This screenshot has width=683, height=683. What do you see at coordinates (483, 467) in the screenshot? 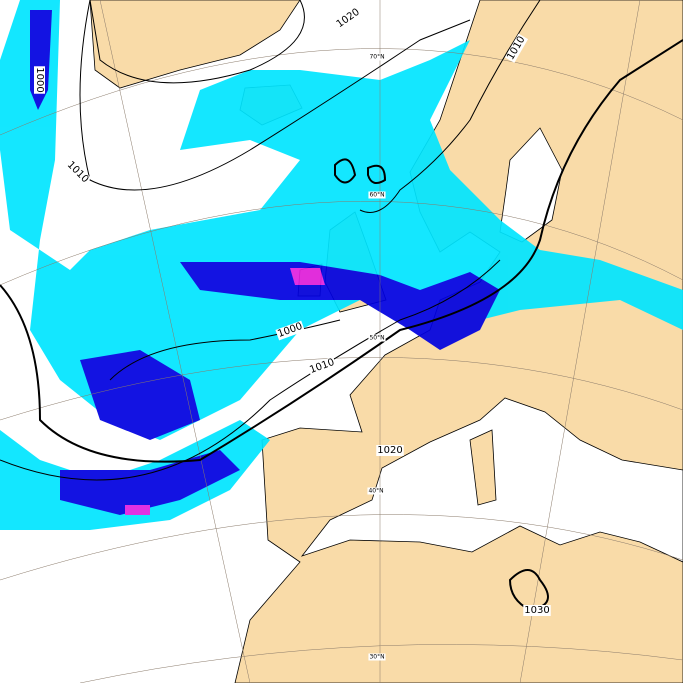
I see `corsica-sardinia` at bounding box center [483, 467].